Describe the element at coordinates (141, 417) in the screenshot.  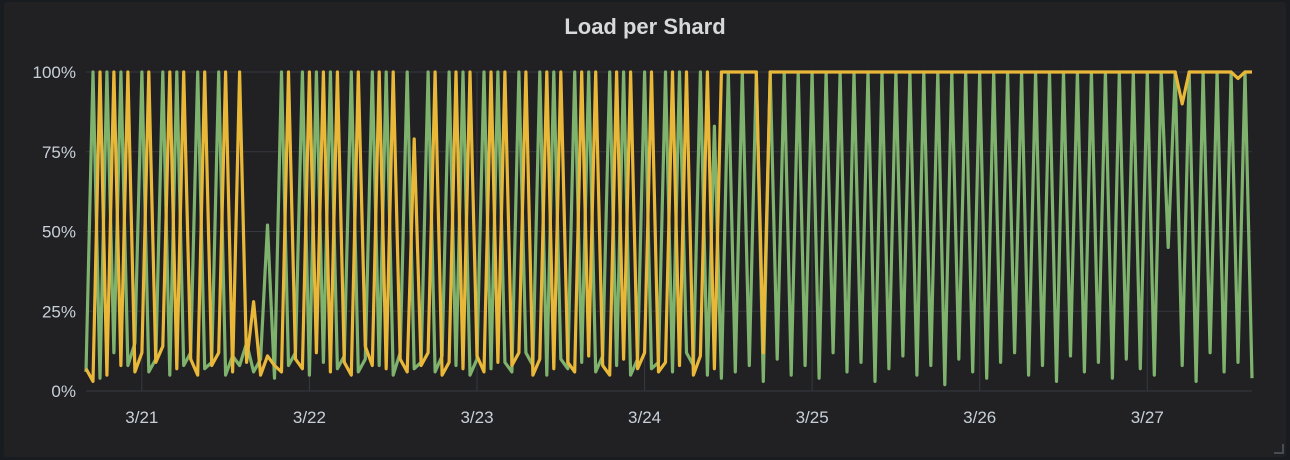
I see `x-tick-label: 3/21` at that location.